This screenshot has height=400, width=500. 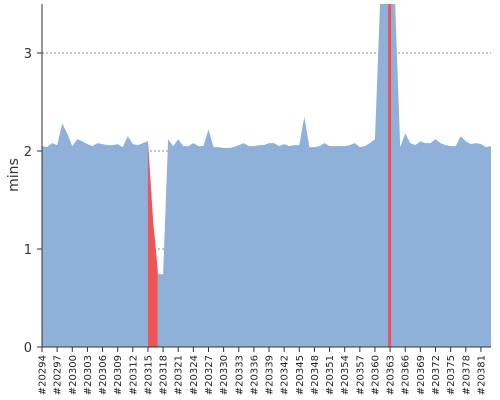 I want to click on x-tick-label: #20303, so click(x=88, y=375).